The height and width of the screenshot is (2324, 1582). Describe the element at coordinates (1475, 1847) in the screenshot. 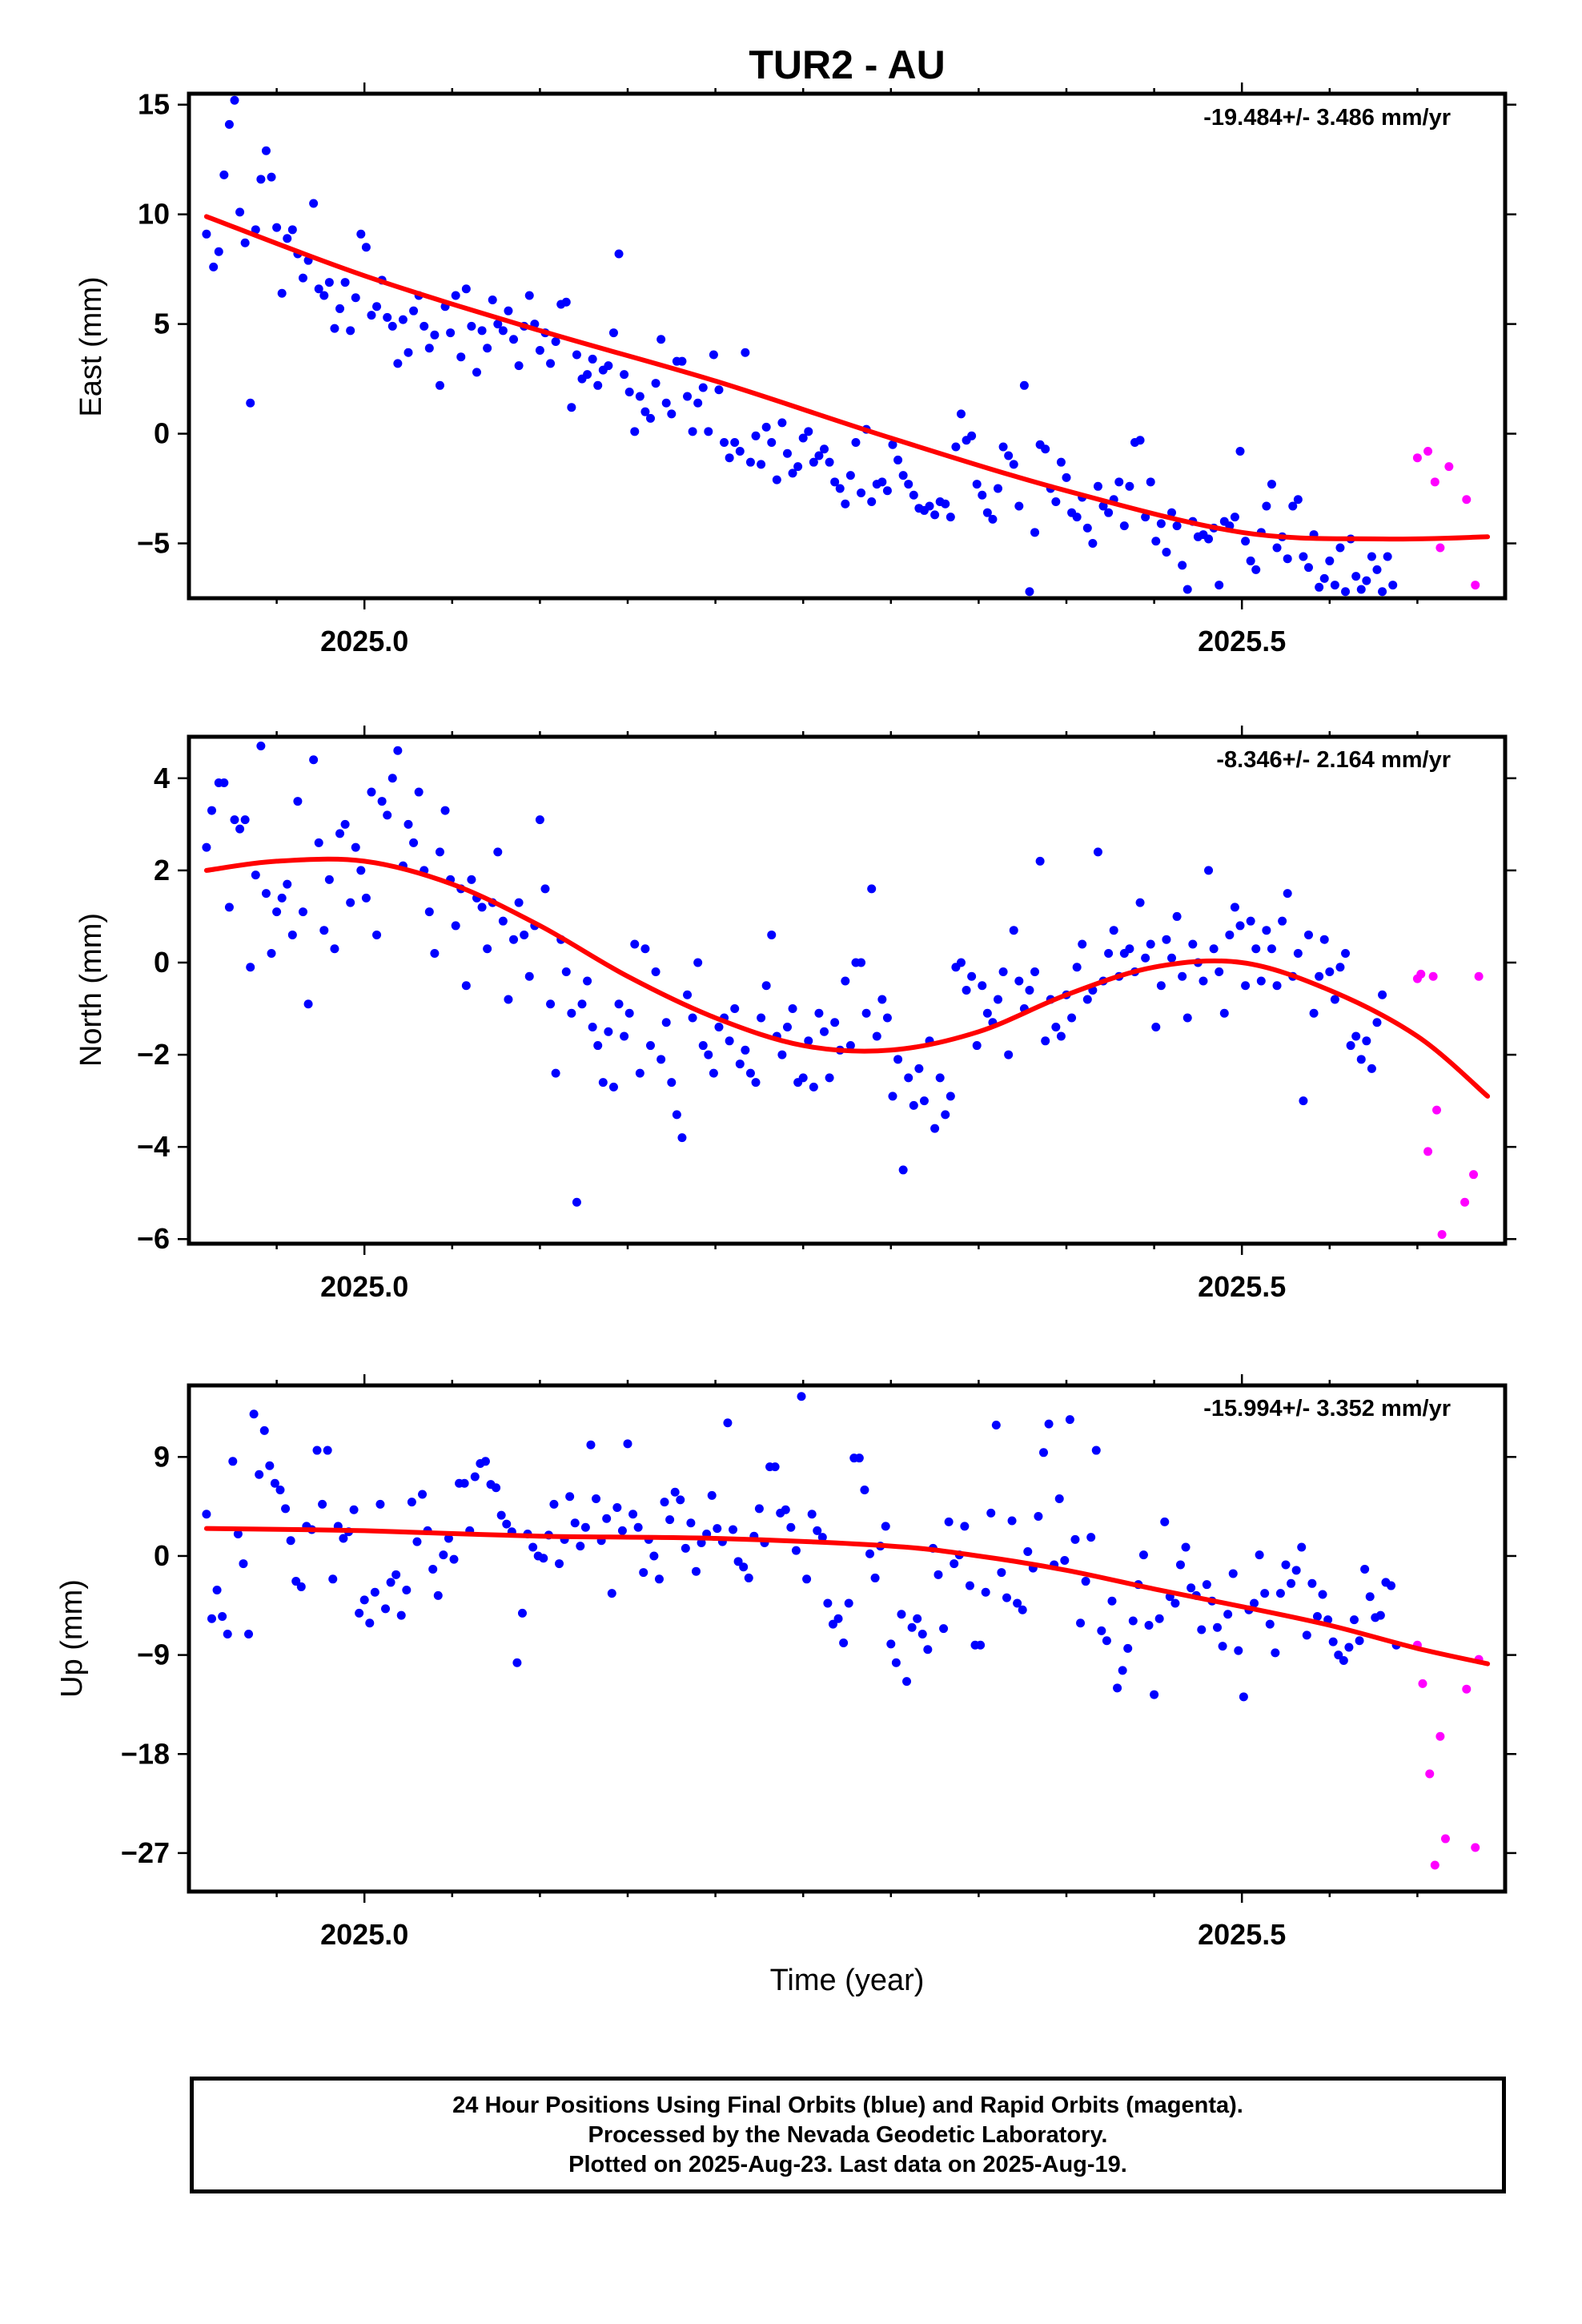

I see `up-rapid-point` at that location.